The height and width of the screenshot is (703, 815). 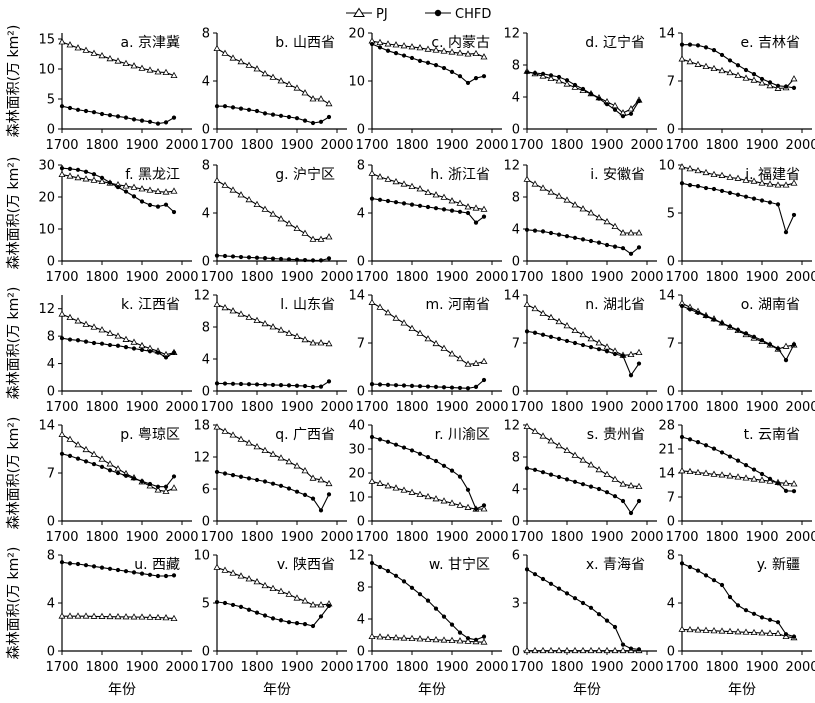 I want to click on triangle-marker-icon, so click(x=359, y=12).